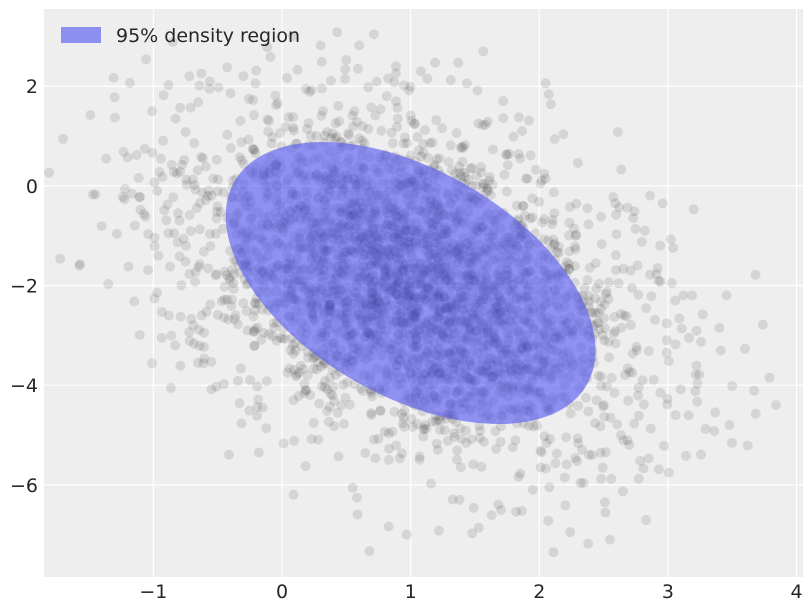 The image size is (811, 611). What do you see at coordinates (32, 87) in the screenshot?
I see `y-tick-label: 2` at bounding box center [32, 87].